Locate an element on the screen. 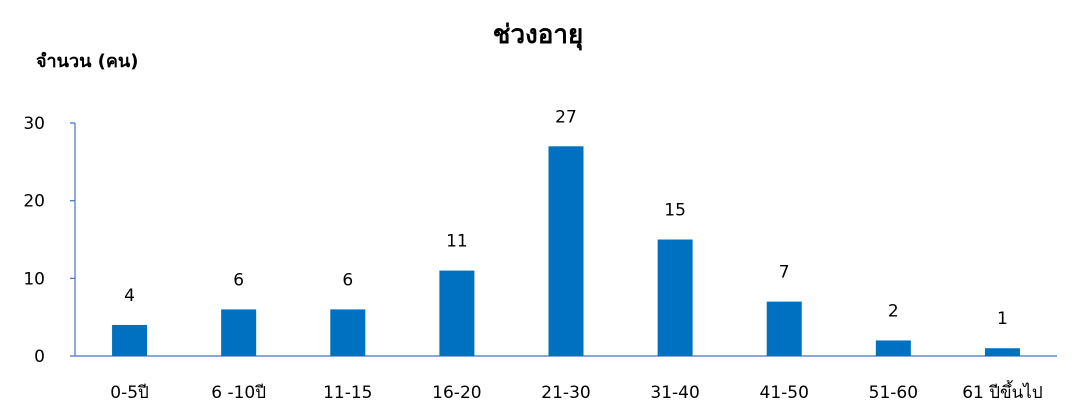 Image resolution: width=1076 pixels, height=411 pixels. x-tick-label: 16-20 is located at coordinates (456, 393).